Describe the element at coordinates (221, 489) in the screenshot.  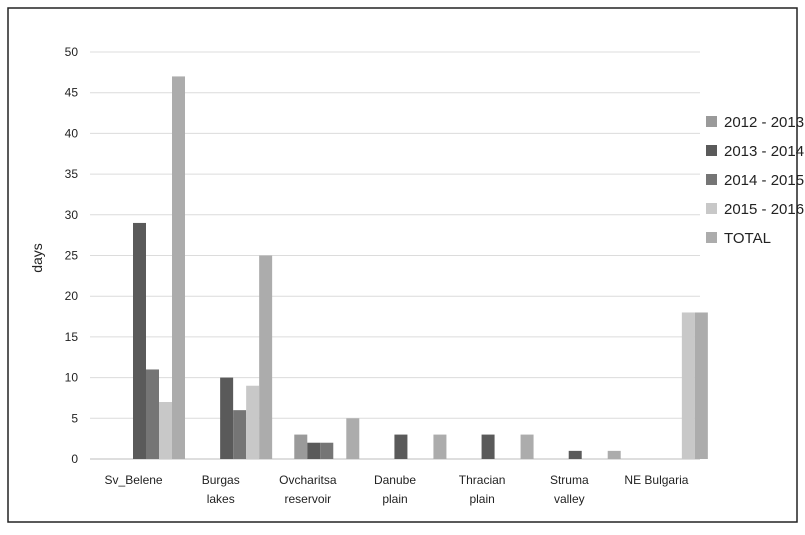
I see `x-tick-label: Burgas lakes` at that location.